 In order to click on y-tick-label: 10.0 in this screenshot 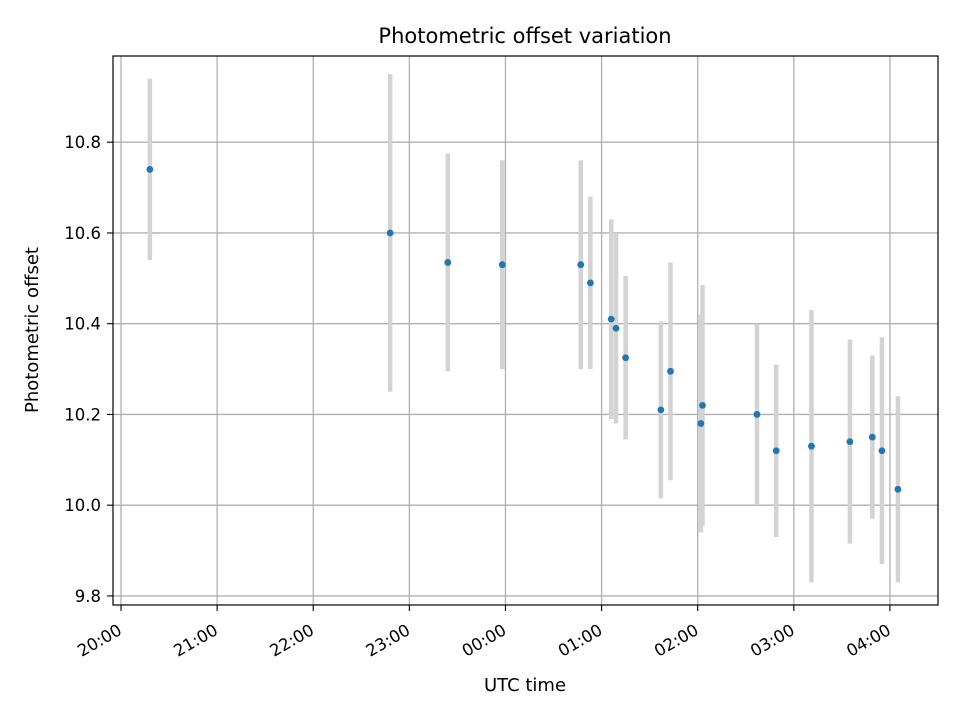, I will do `click(82, 505)`.